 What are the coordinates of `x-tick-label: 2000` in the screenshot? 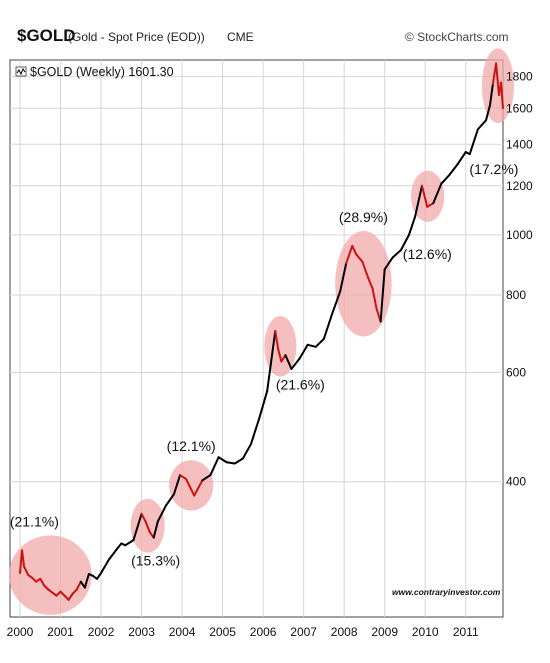 It's located at (20, 632).